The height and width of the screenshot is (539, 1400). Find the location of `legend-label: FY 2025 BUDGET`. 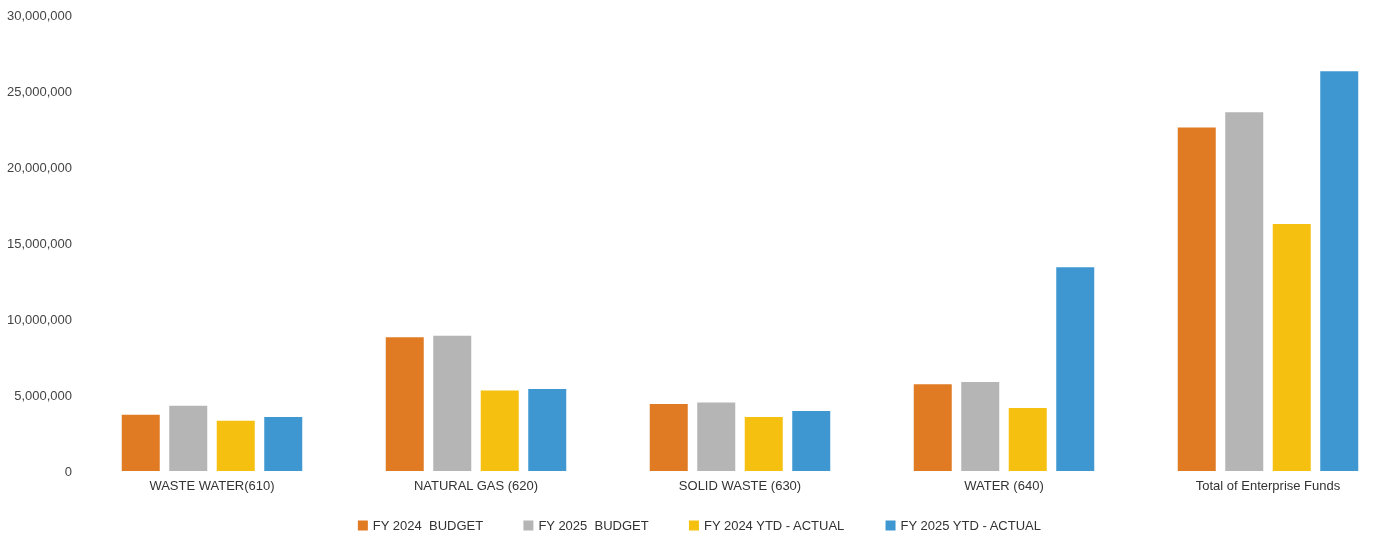

legend-label: FY 2025 BUDGET is located at coordinates (593, 525).